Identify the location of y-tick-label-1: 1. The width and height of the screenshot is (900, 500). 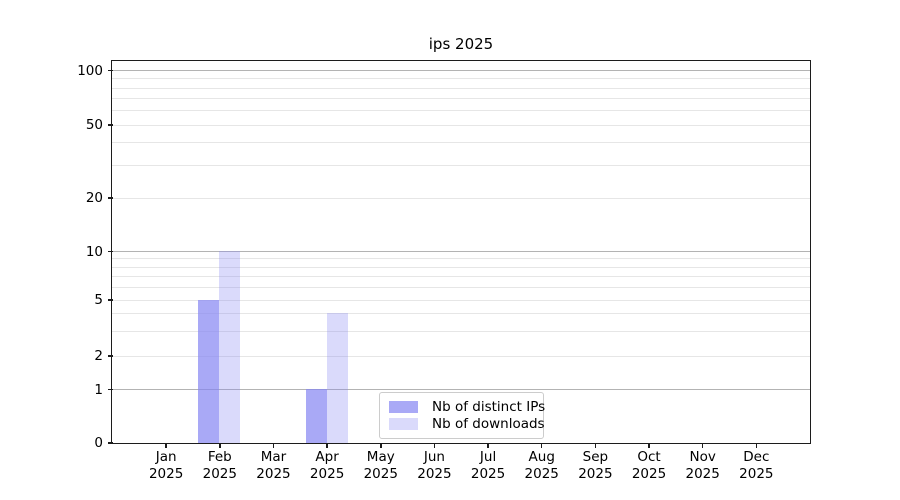
(98, 389).